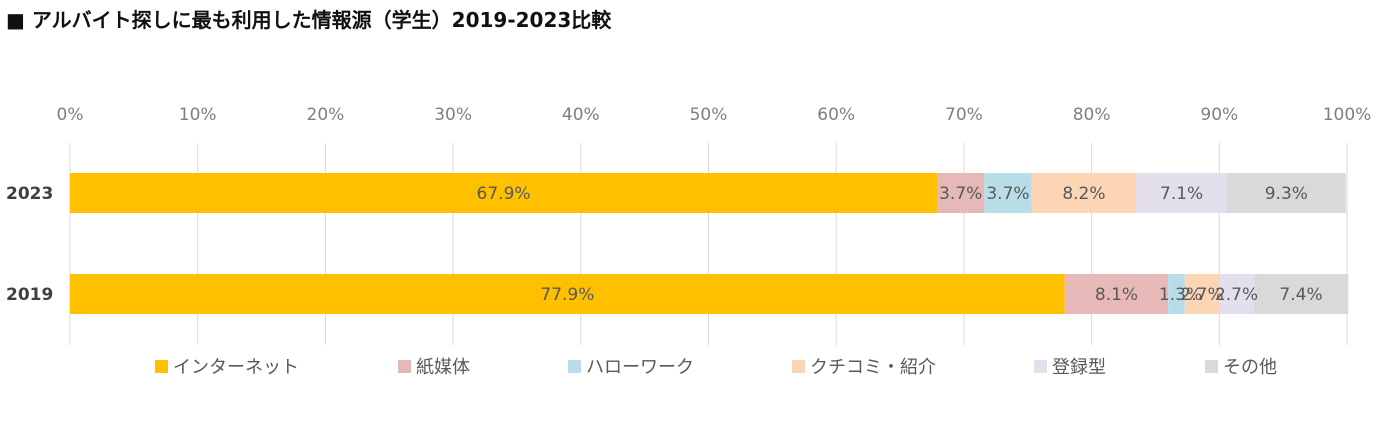 This screenshot has height=432, width=1398. Describe the element at coordinates (1347, 115) in the screenshot. I see `x-tick-label: 100%` at that location.